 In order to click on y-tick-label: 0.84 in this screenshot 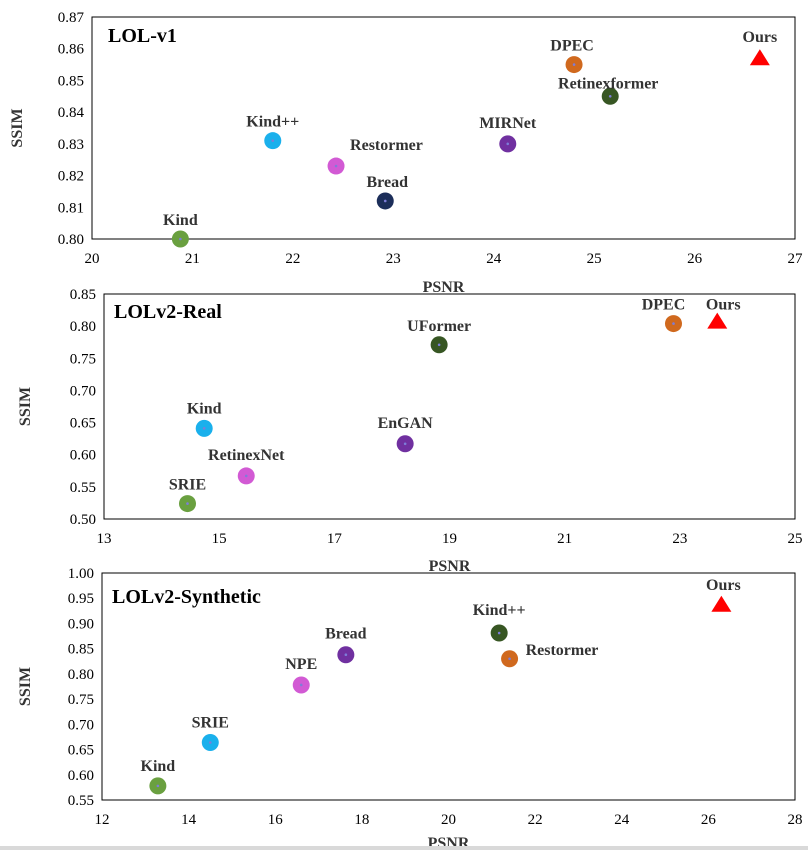, I will do `click(71, 113)`.